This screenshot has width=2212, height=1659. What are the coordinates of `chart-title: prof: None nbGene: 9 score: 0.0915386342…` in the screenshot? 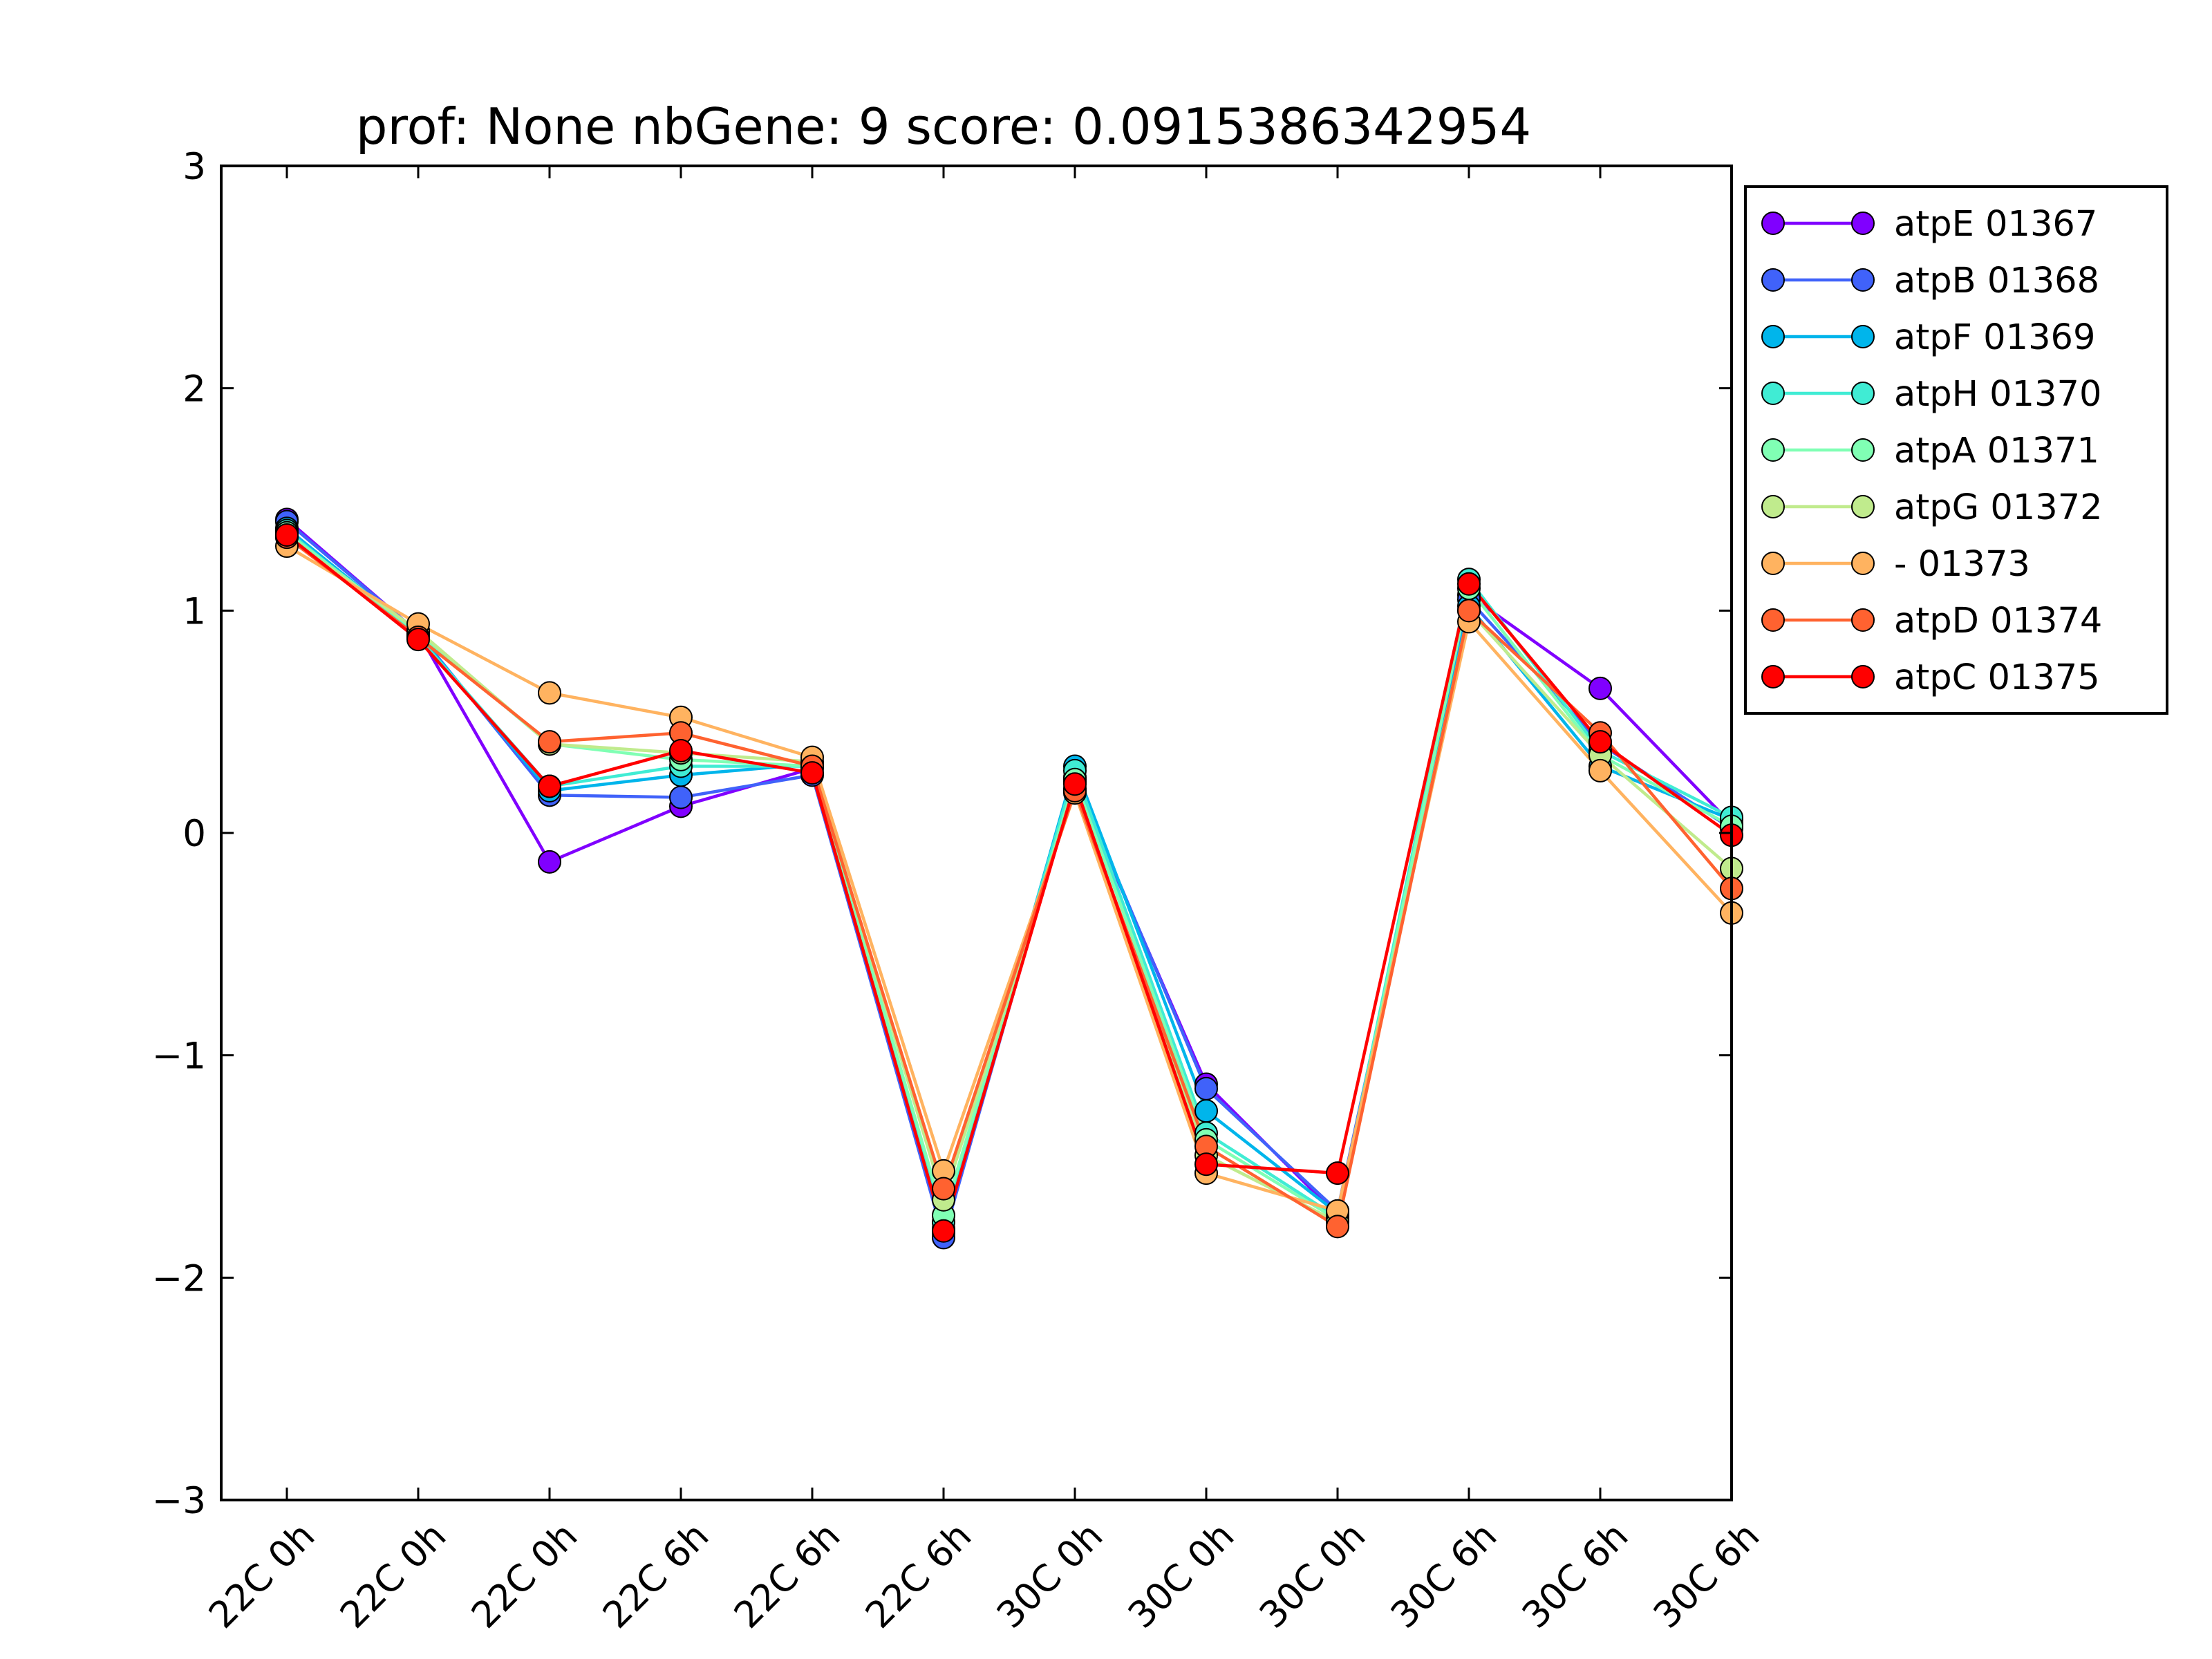 It's located at (943, 126).